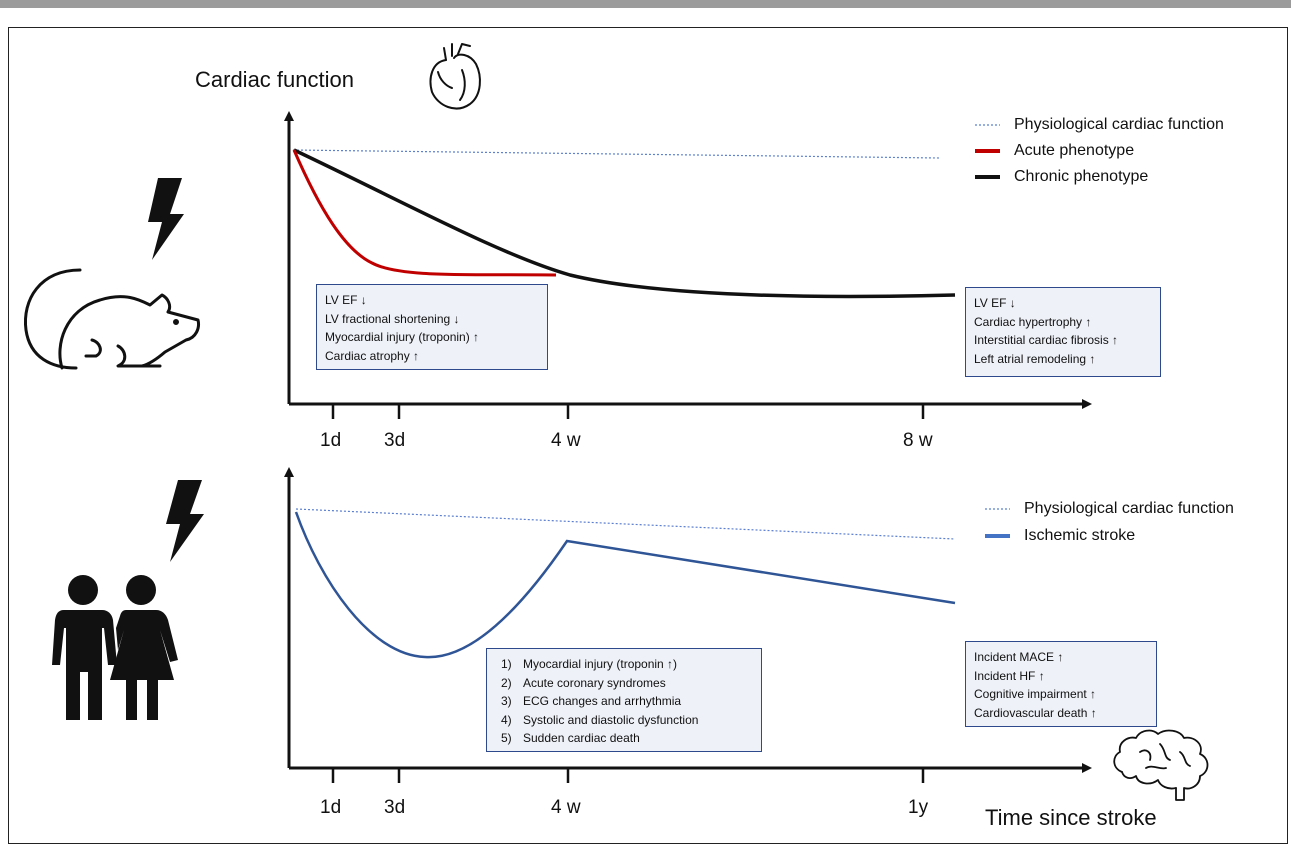 Image resolution: width=1291 pixels, height=847 pixels. I want to click on list-number: 1), so click(506, 664).